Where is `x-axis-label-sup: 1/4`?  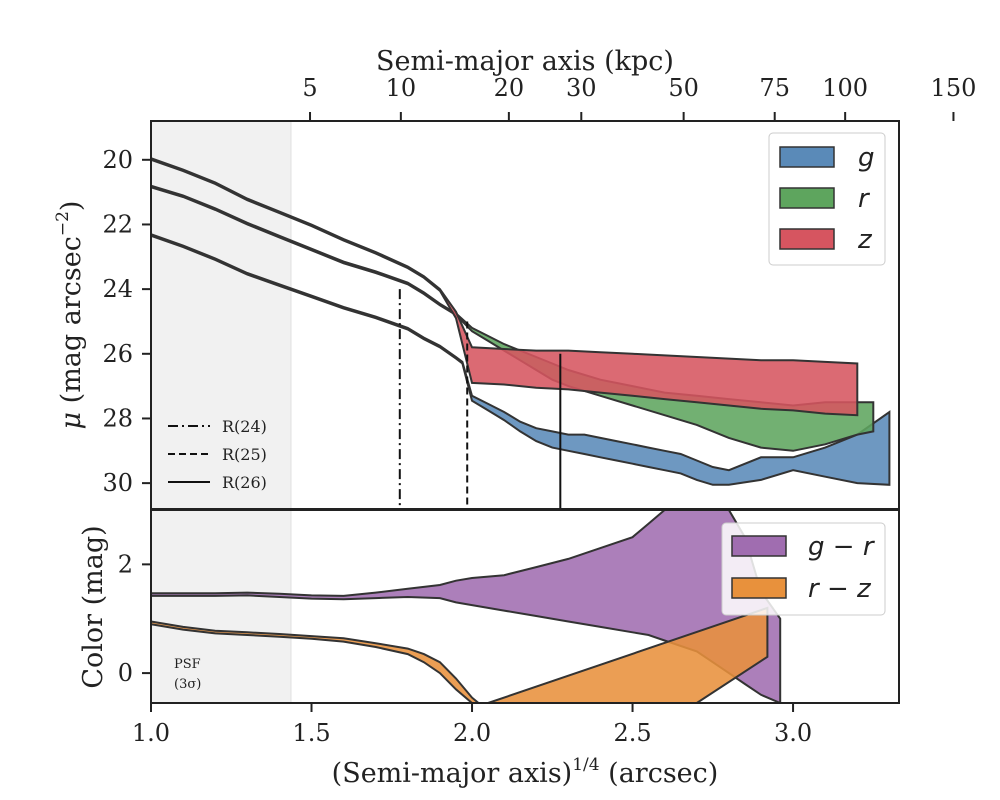 x-axis-label-sup: 1/4 is located at coordinates (585, 765).